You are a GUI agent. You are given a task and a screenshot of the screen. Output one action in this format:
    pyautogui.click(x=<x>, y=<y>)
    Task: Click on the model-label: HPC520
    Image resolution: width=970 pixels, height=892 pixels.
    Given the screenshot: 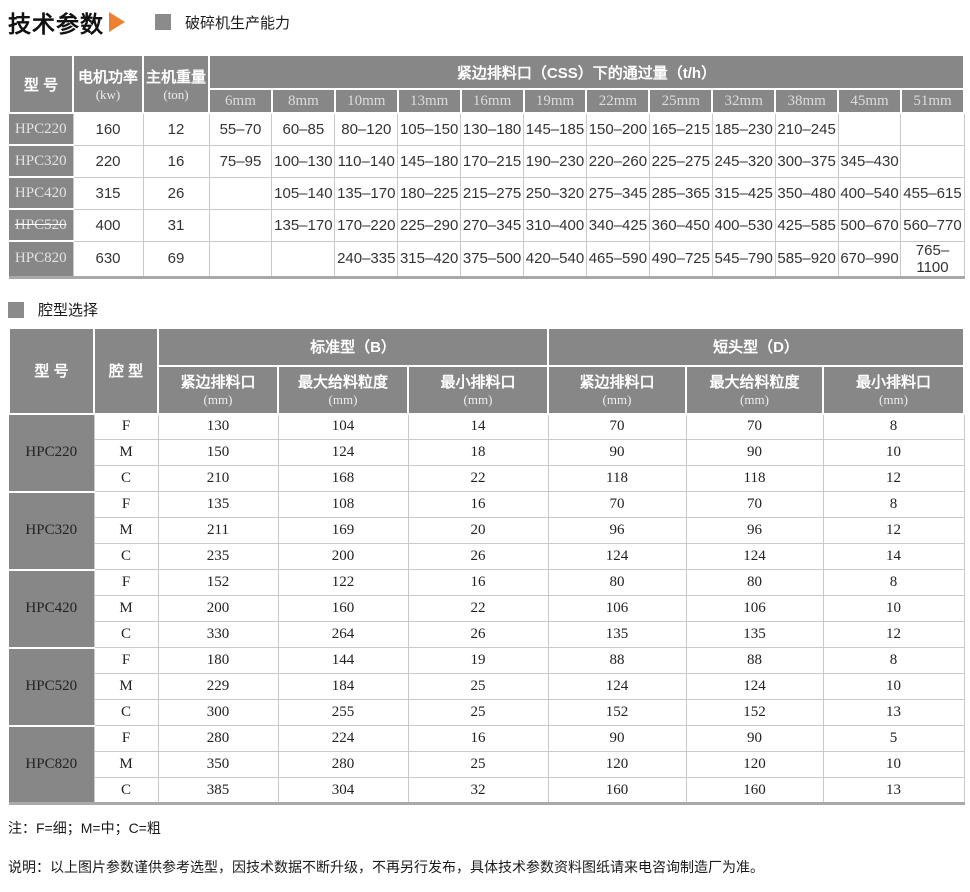 What is the action you would take?
    pyautogui.click(x=40, y=224)
    